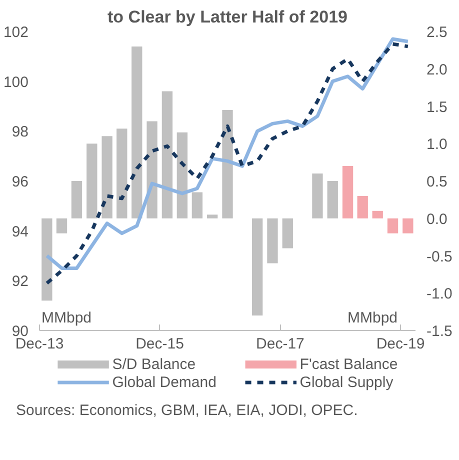  Describe the element at coordinates (20, 281) in the screenshot. I see `y-tick-label: 92` at that location.